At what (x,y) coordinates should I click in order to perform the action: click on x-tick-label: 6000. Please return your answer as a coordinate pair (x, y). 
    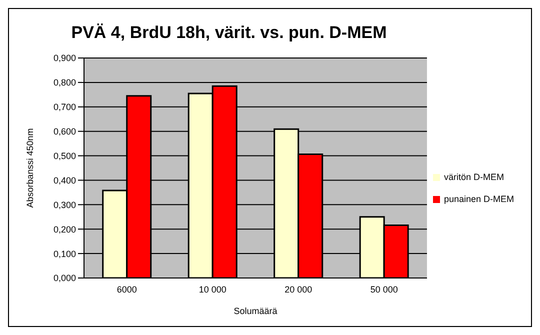
    Looking at the image, I should click on (126, 289).